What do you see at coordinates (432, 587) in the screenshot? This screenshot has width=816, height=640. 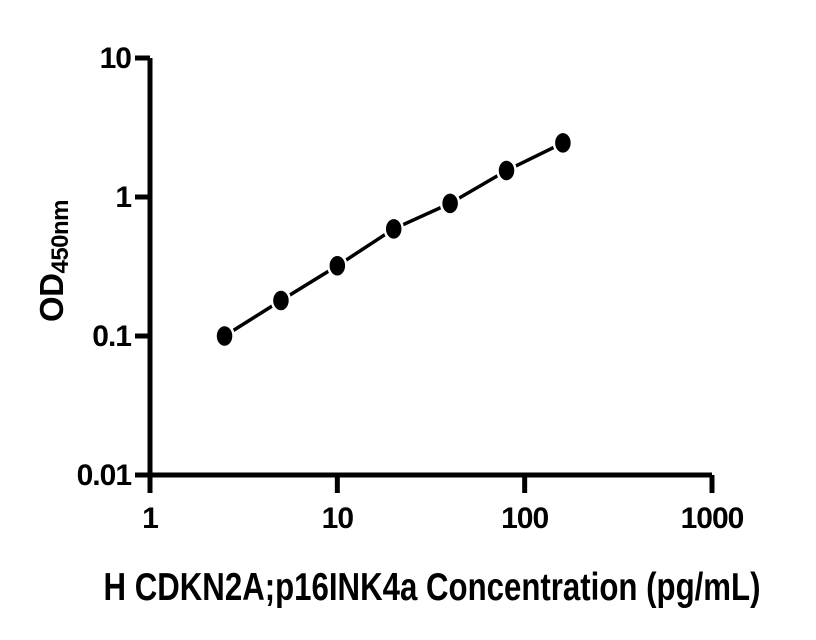 I see `x-axis-title: H CDKN2A;p16INK4a Concentration (pg/mL)` at bounding box center [432, 587].